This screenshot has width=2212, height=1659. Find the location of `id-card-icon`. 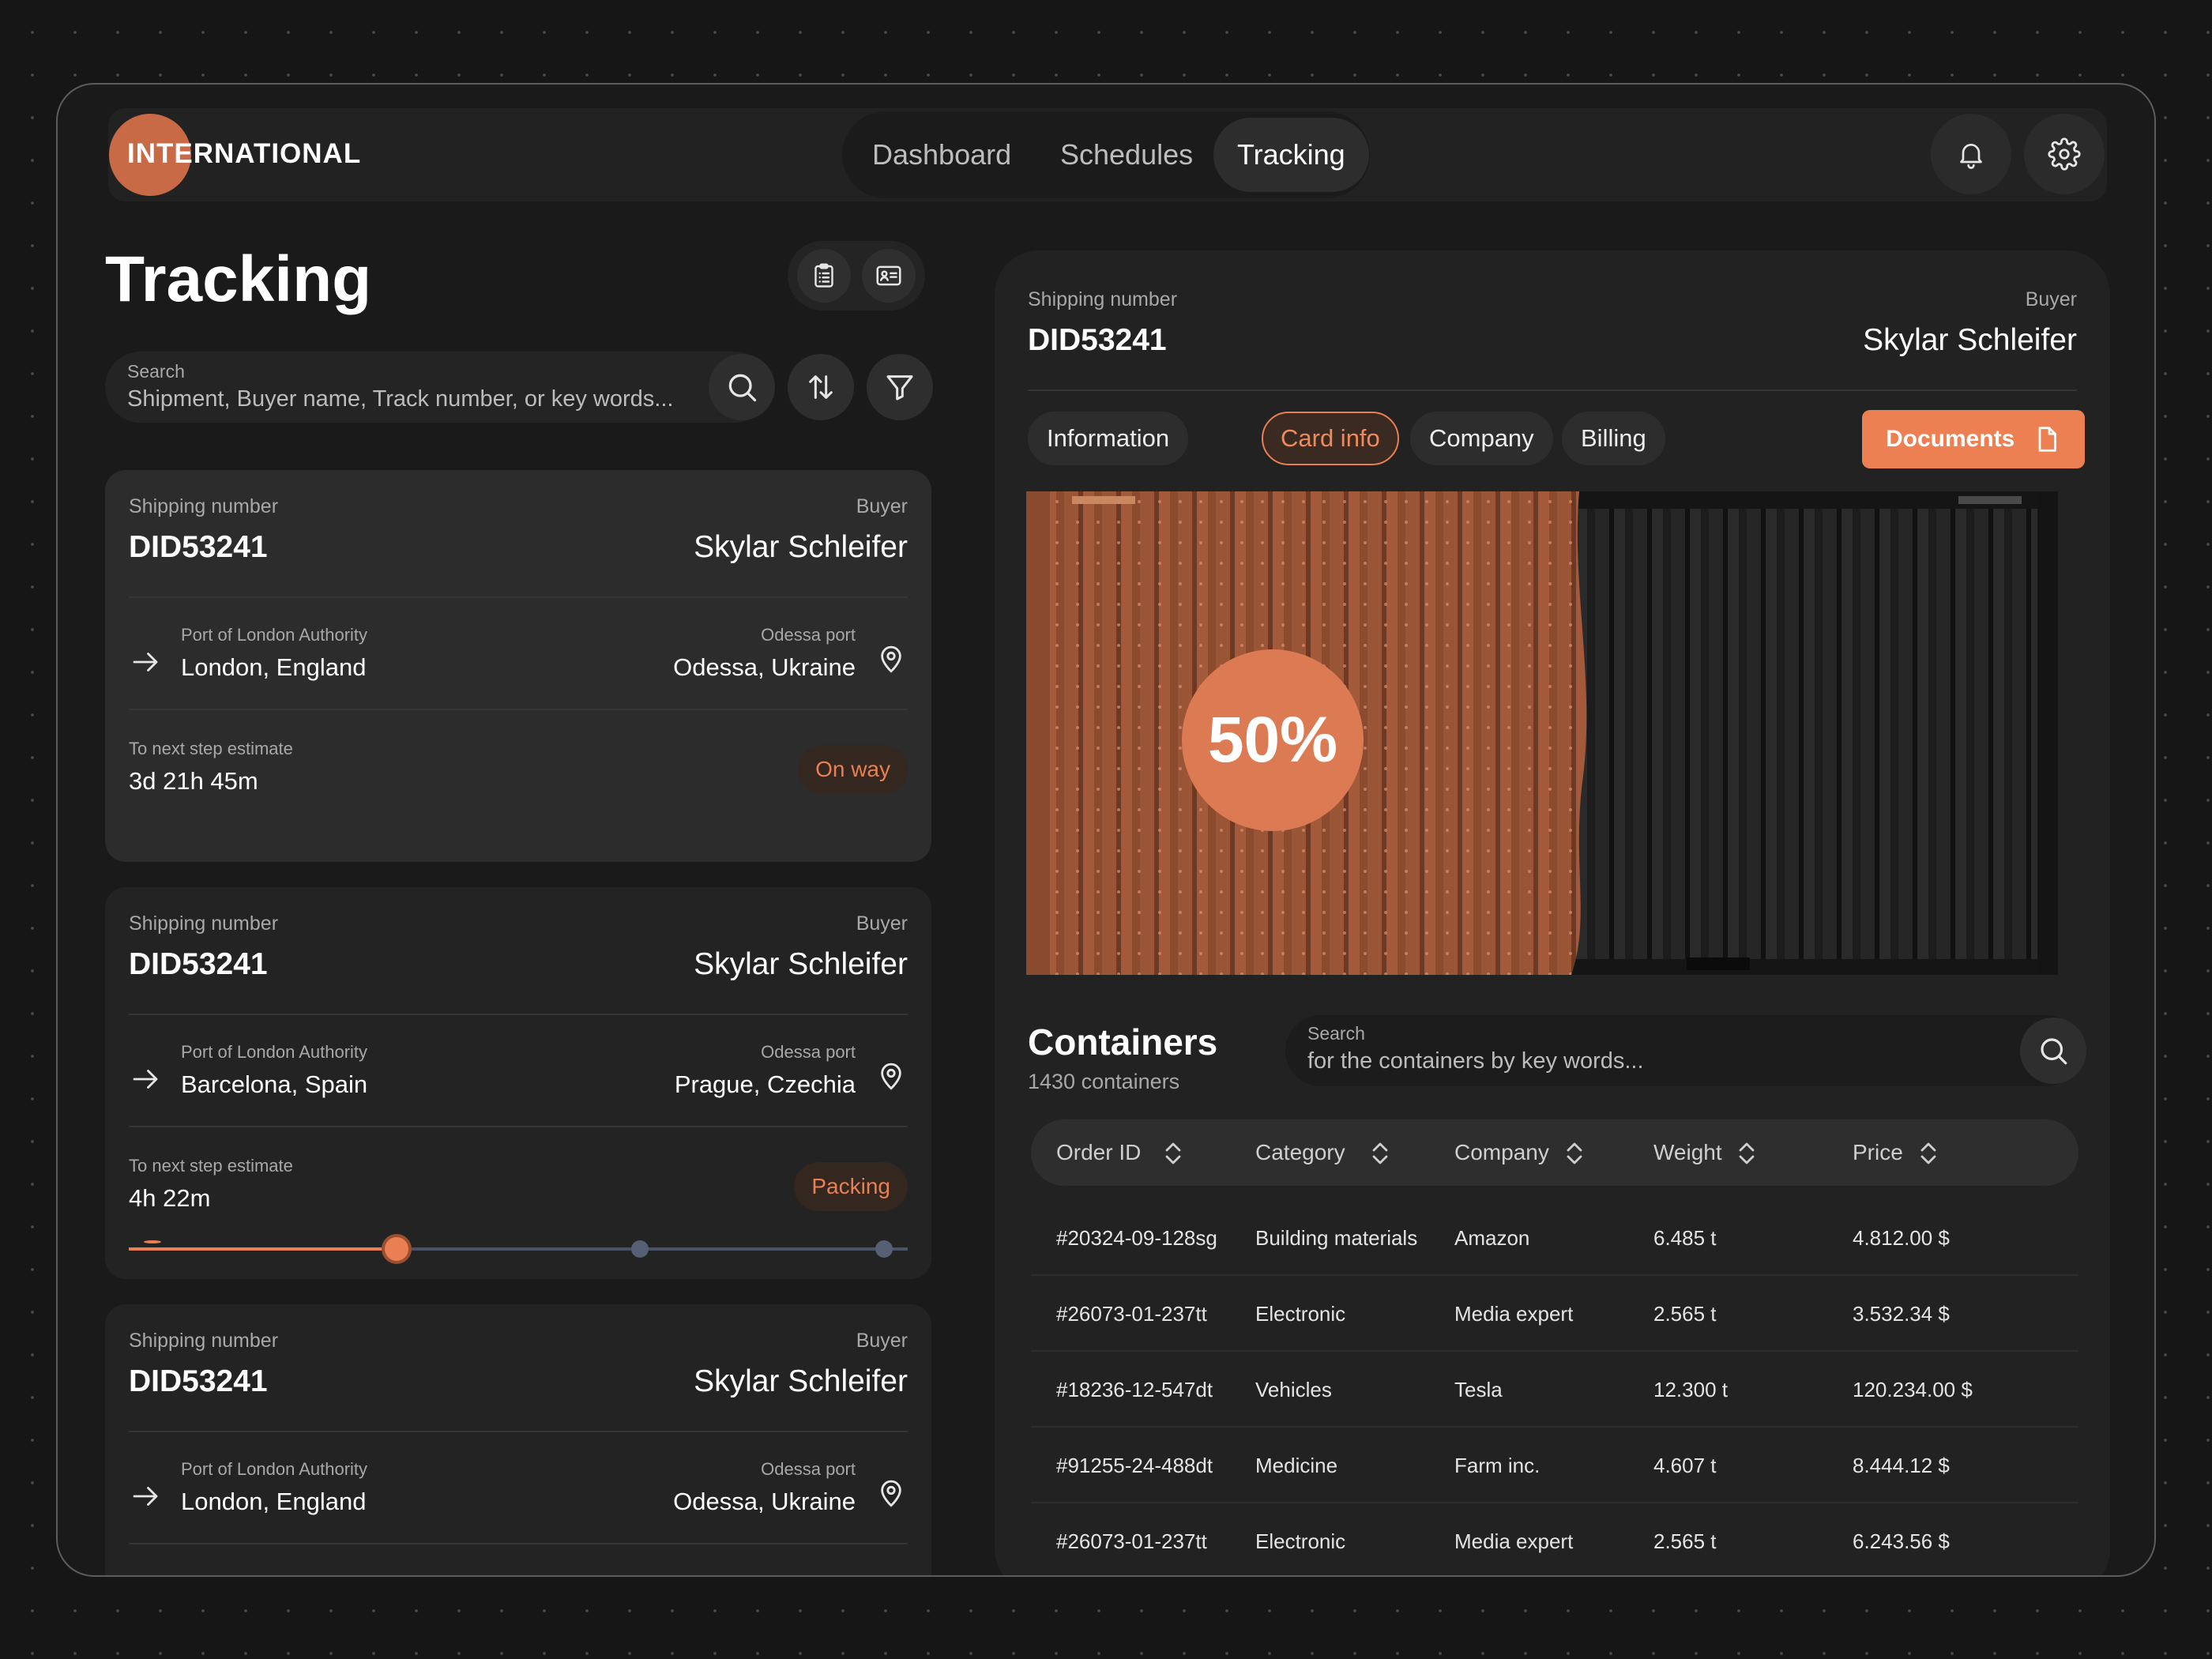

id-card-icon is located at coordinates (889, 276).